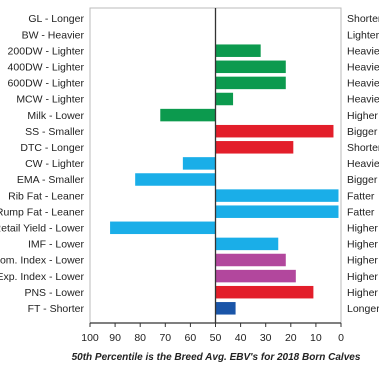 This screenshot has width=379, height=369. Describe the element at coordinates (42, 229) in the screenshot. I see `row-label-left: Retail Yield - Lower` at that location.